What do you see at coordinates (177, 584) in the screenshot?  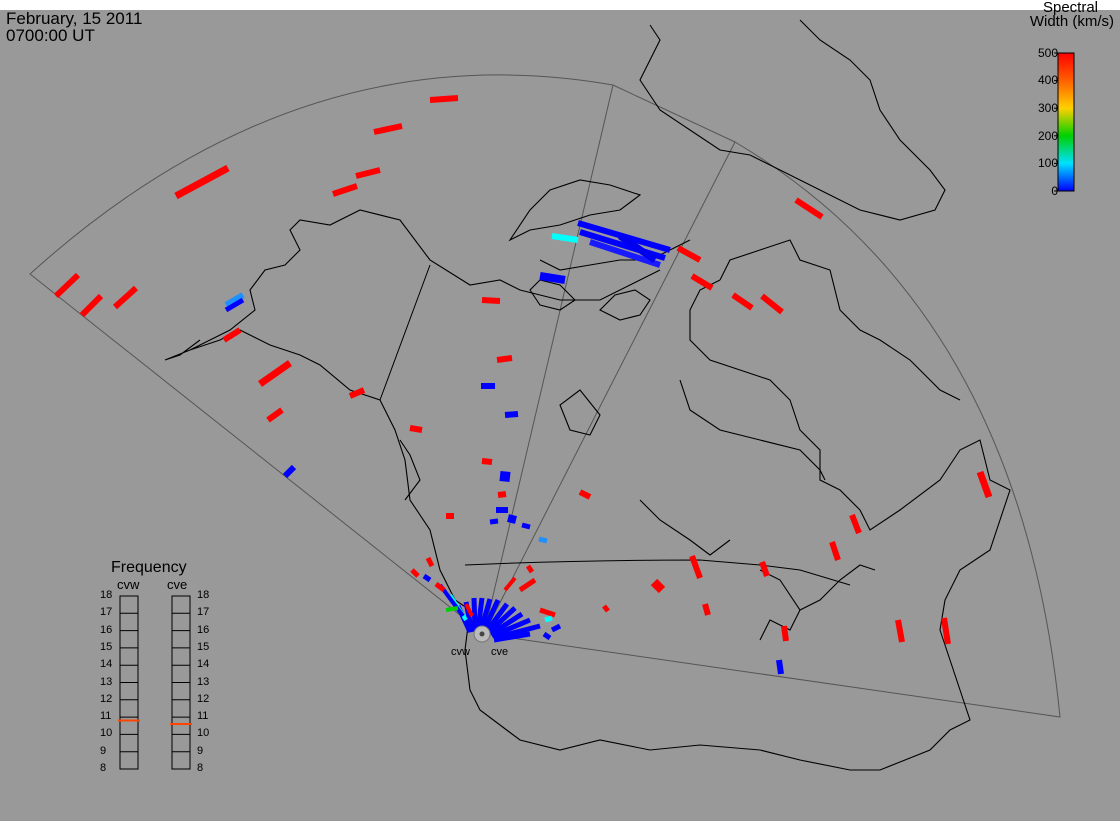 I see `frequency-radar-label: cve` at bounding box center [177, 584].